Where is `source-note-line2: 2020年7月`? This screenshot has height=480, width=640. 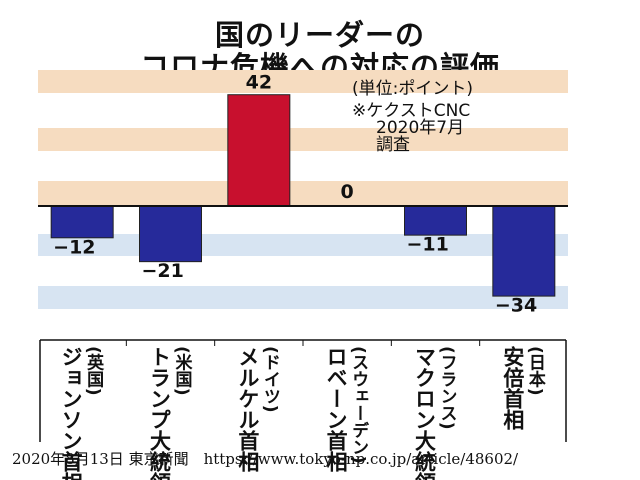
source-note-line2: 2020年7月 is located at coordinates (420, 128).